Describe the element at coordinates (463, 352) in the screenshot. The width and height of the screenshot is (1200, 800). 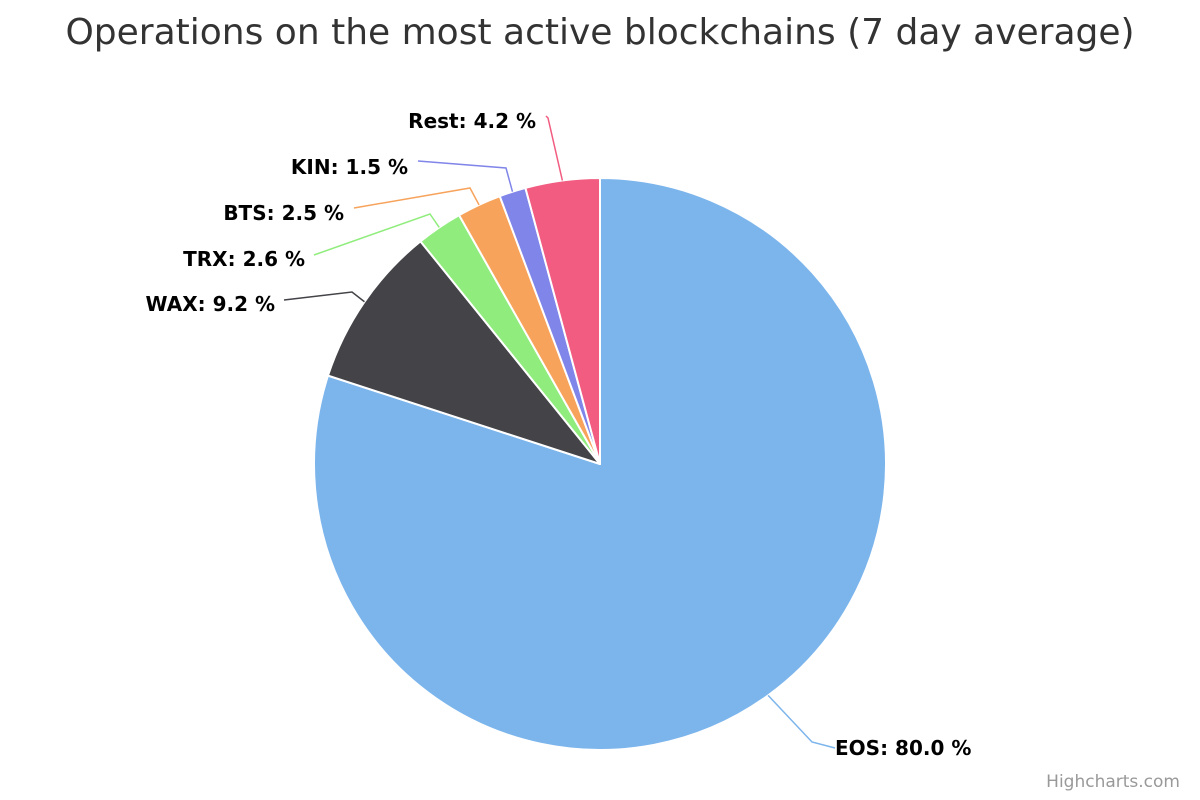
I see `pie-slice-wax` at that location.